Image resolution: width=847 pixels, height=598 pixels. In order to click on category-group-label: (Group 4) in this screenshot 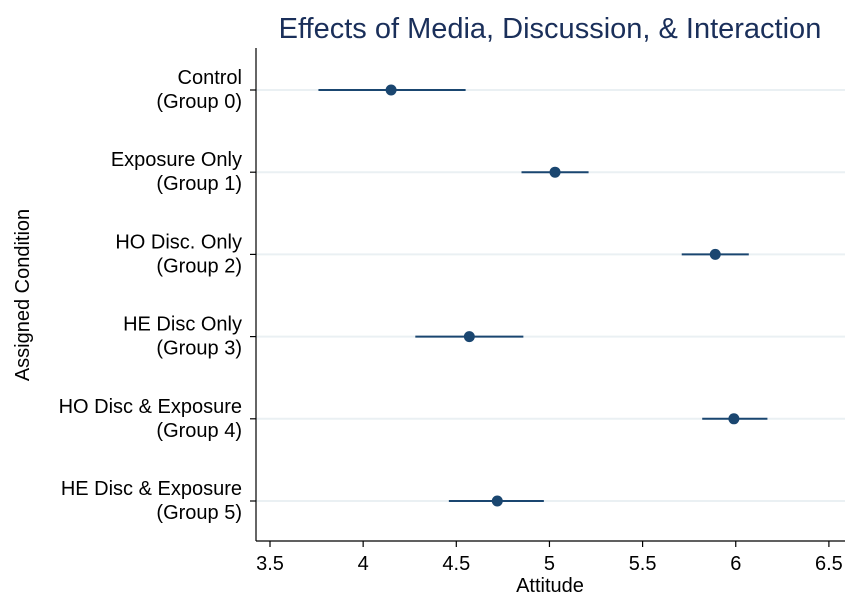, I will do `click(199, 431)`.